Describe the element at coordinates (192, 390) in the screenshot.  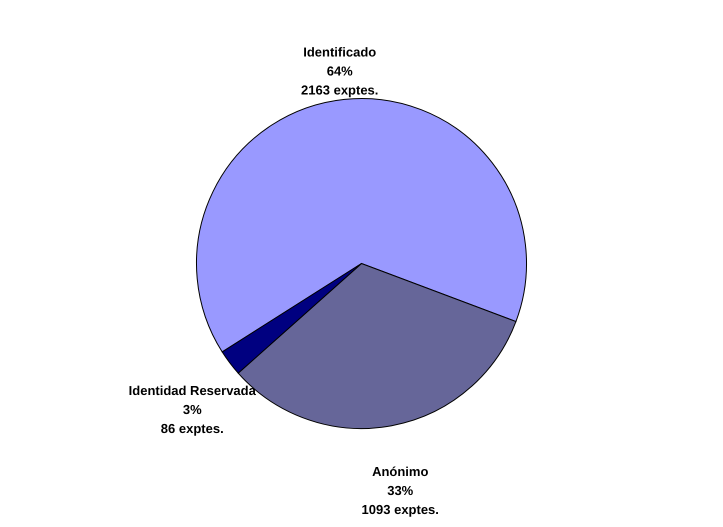
I see `slice-label: Identidad Reservada` at that location.